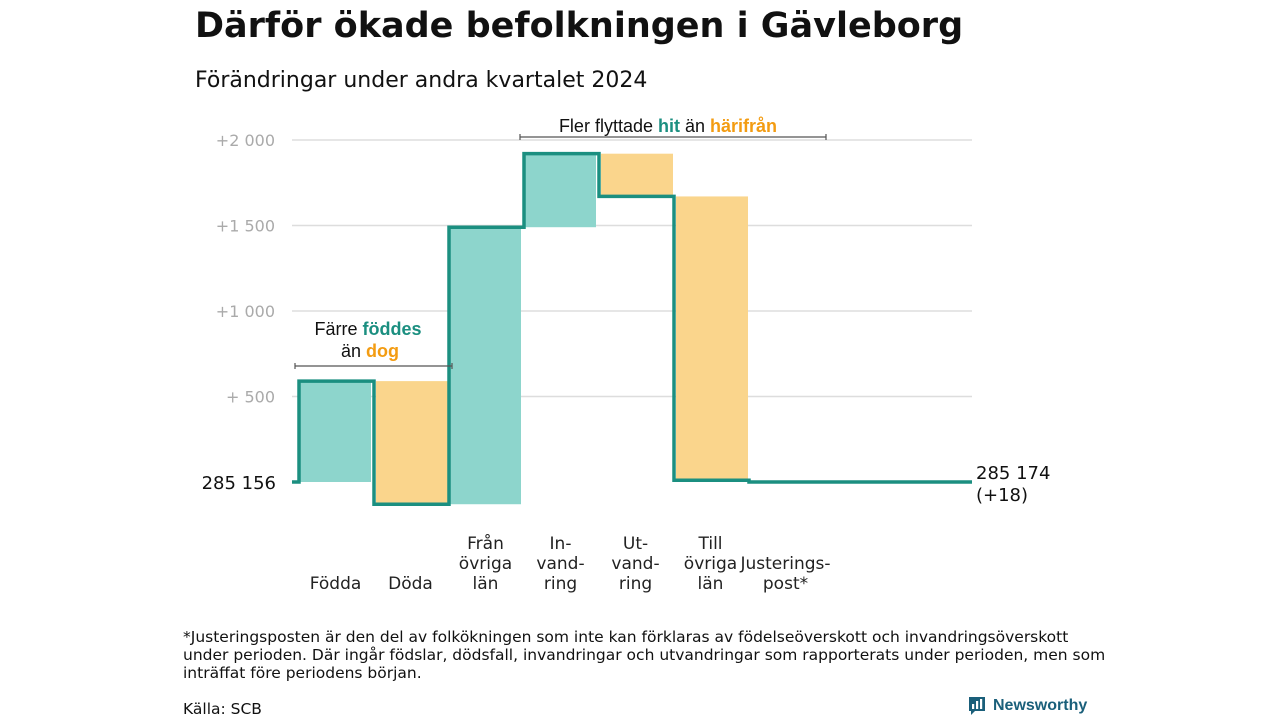  What do you see at coordinates (421, 80) in the screenshot?
I see `chart-subtitle: Förändringar under andra kvartalet 2024` at bounding box center [421, 80].